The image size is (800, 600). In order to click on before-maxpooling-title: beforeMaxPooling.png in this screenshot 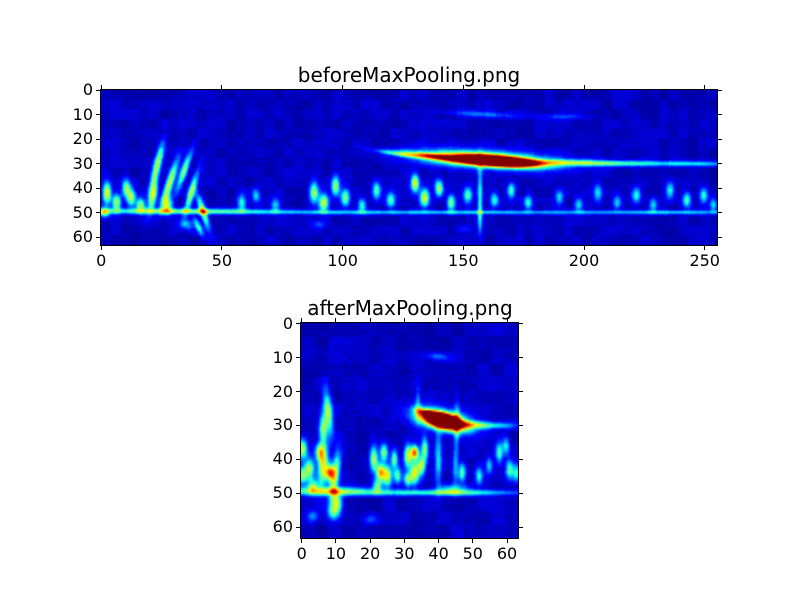, I will do `click(409, 75)`.